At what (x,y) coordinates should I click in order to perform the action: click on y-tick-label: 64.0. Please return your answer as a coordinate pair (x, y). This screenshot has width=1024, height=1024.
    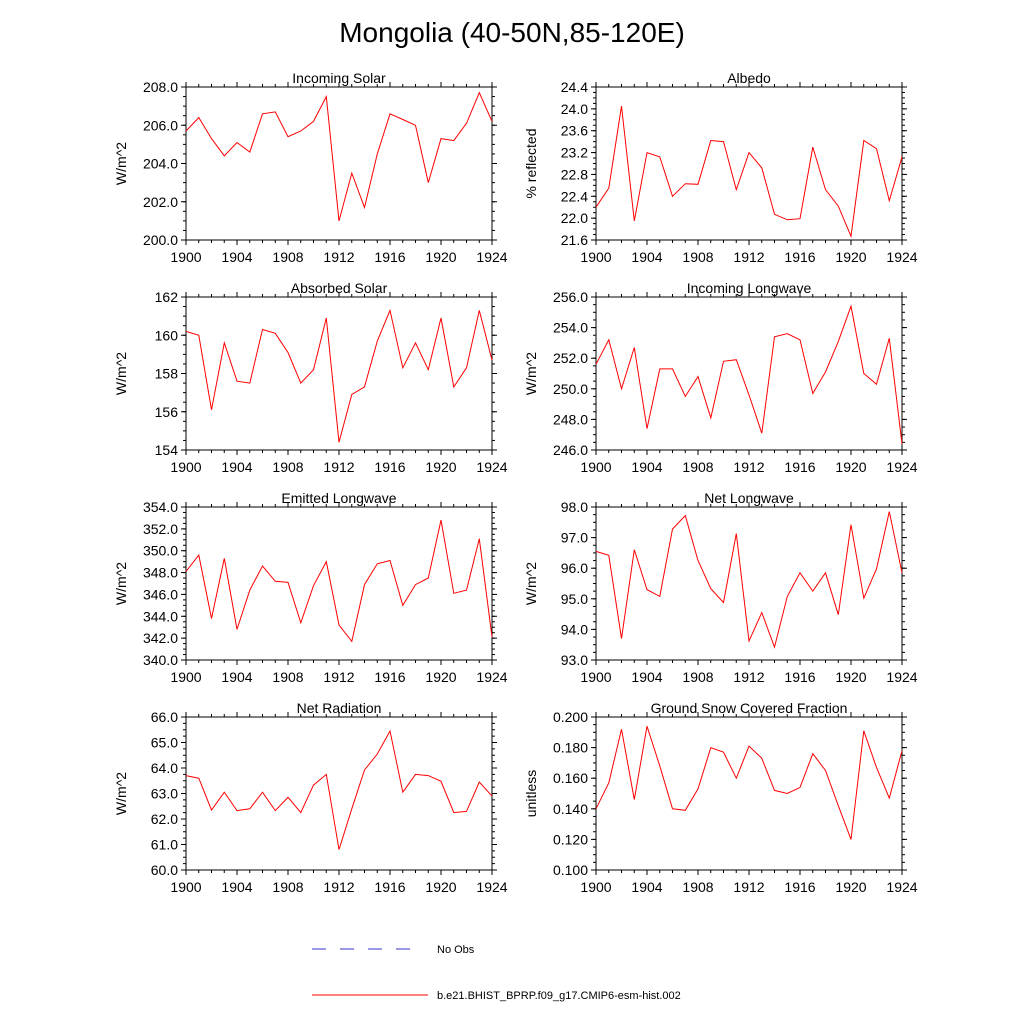
    Looking at the image, I should click on (164, 768).